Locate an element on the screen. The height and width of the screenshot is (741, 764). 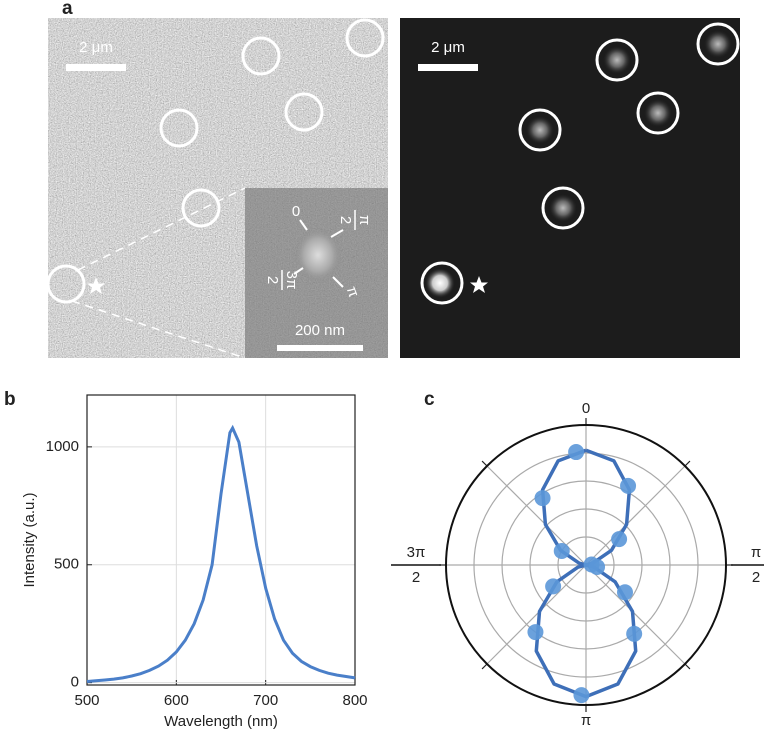
x-tick-label: 700 is located at coordinates (265, 700).